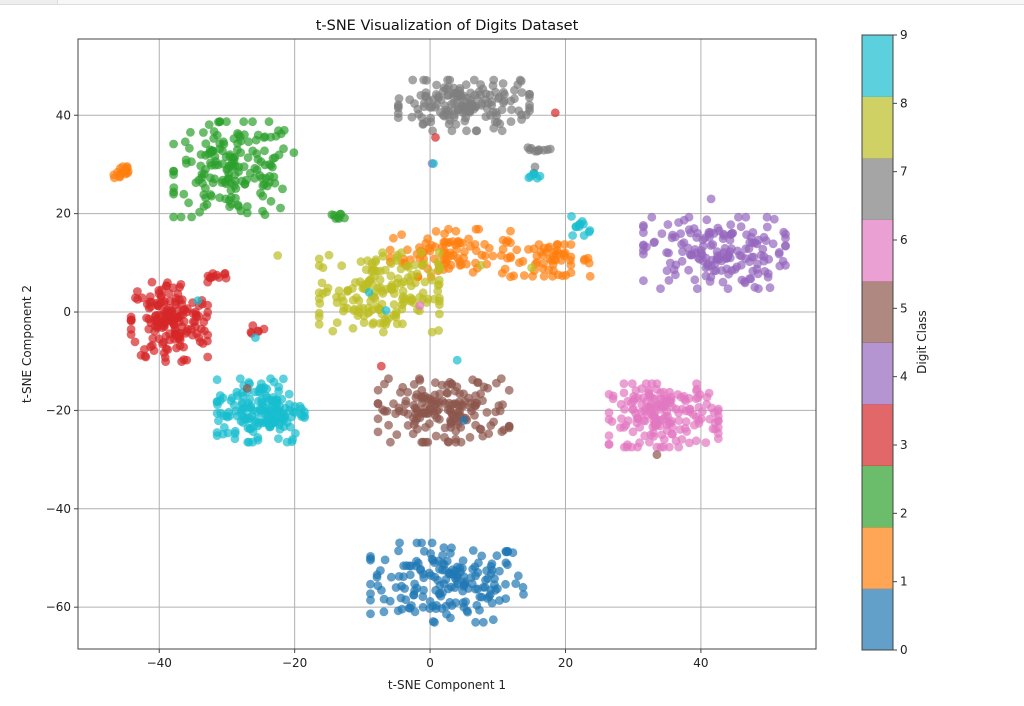  Describe the element at coordinates (700, 663) in the screenshot. I see `x-tick-label: 40` at that location.